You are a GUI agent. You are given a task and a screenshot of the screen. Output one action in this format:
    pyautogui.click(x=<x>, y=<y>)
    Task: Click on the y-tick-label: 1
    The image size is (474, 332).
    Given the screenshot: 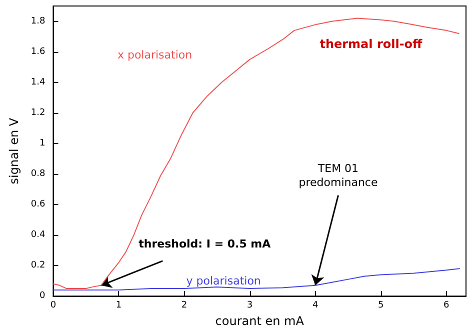 What is the action you would take?
    pyautogui.click(x=42, y=143)
    